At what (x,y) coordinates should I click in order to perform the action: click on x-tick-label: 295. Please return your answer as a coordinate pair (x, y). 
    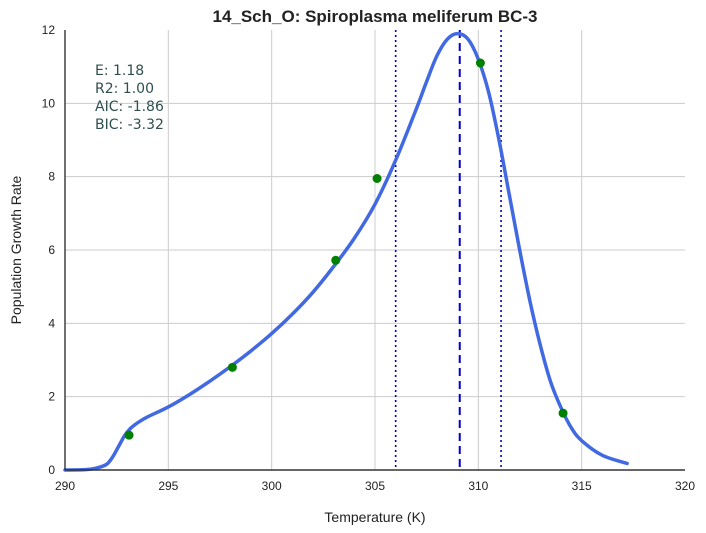
    Looking at the image, I should click on (168, 486).